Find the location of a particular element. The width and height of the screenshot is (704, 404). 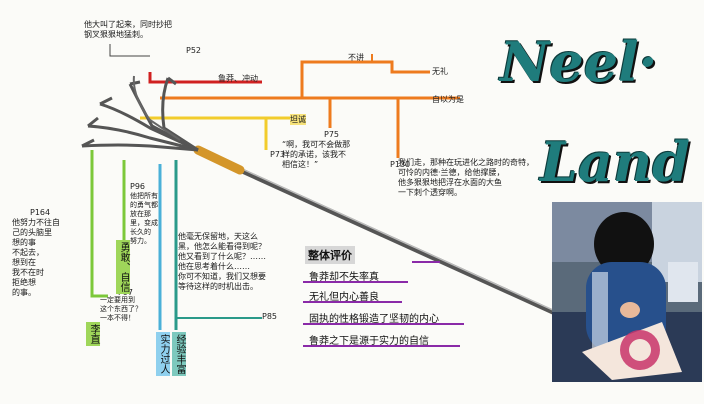

tag-p52: P52 is located at coordinates (194, 50).